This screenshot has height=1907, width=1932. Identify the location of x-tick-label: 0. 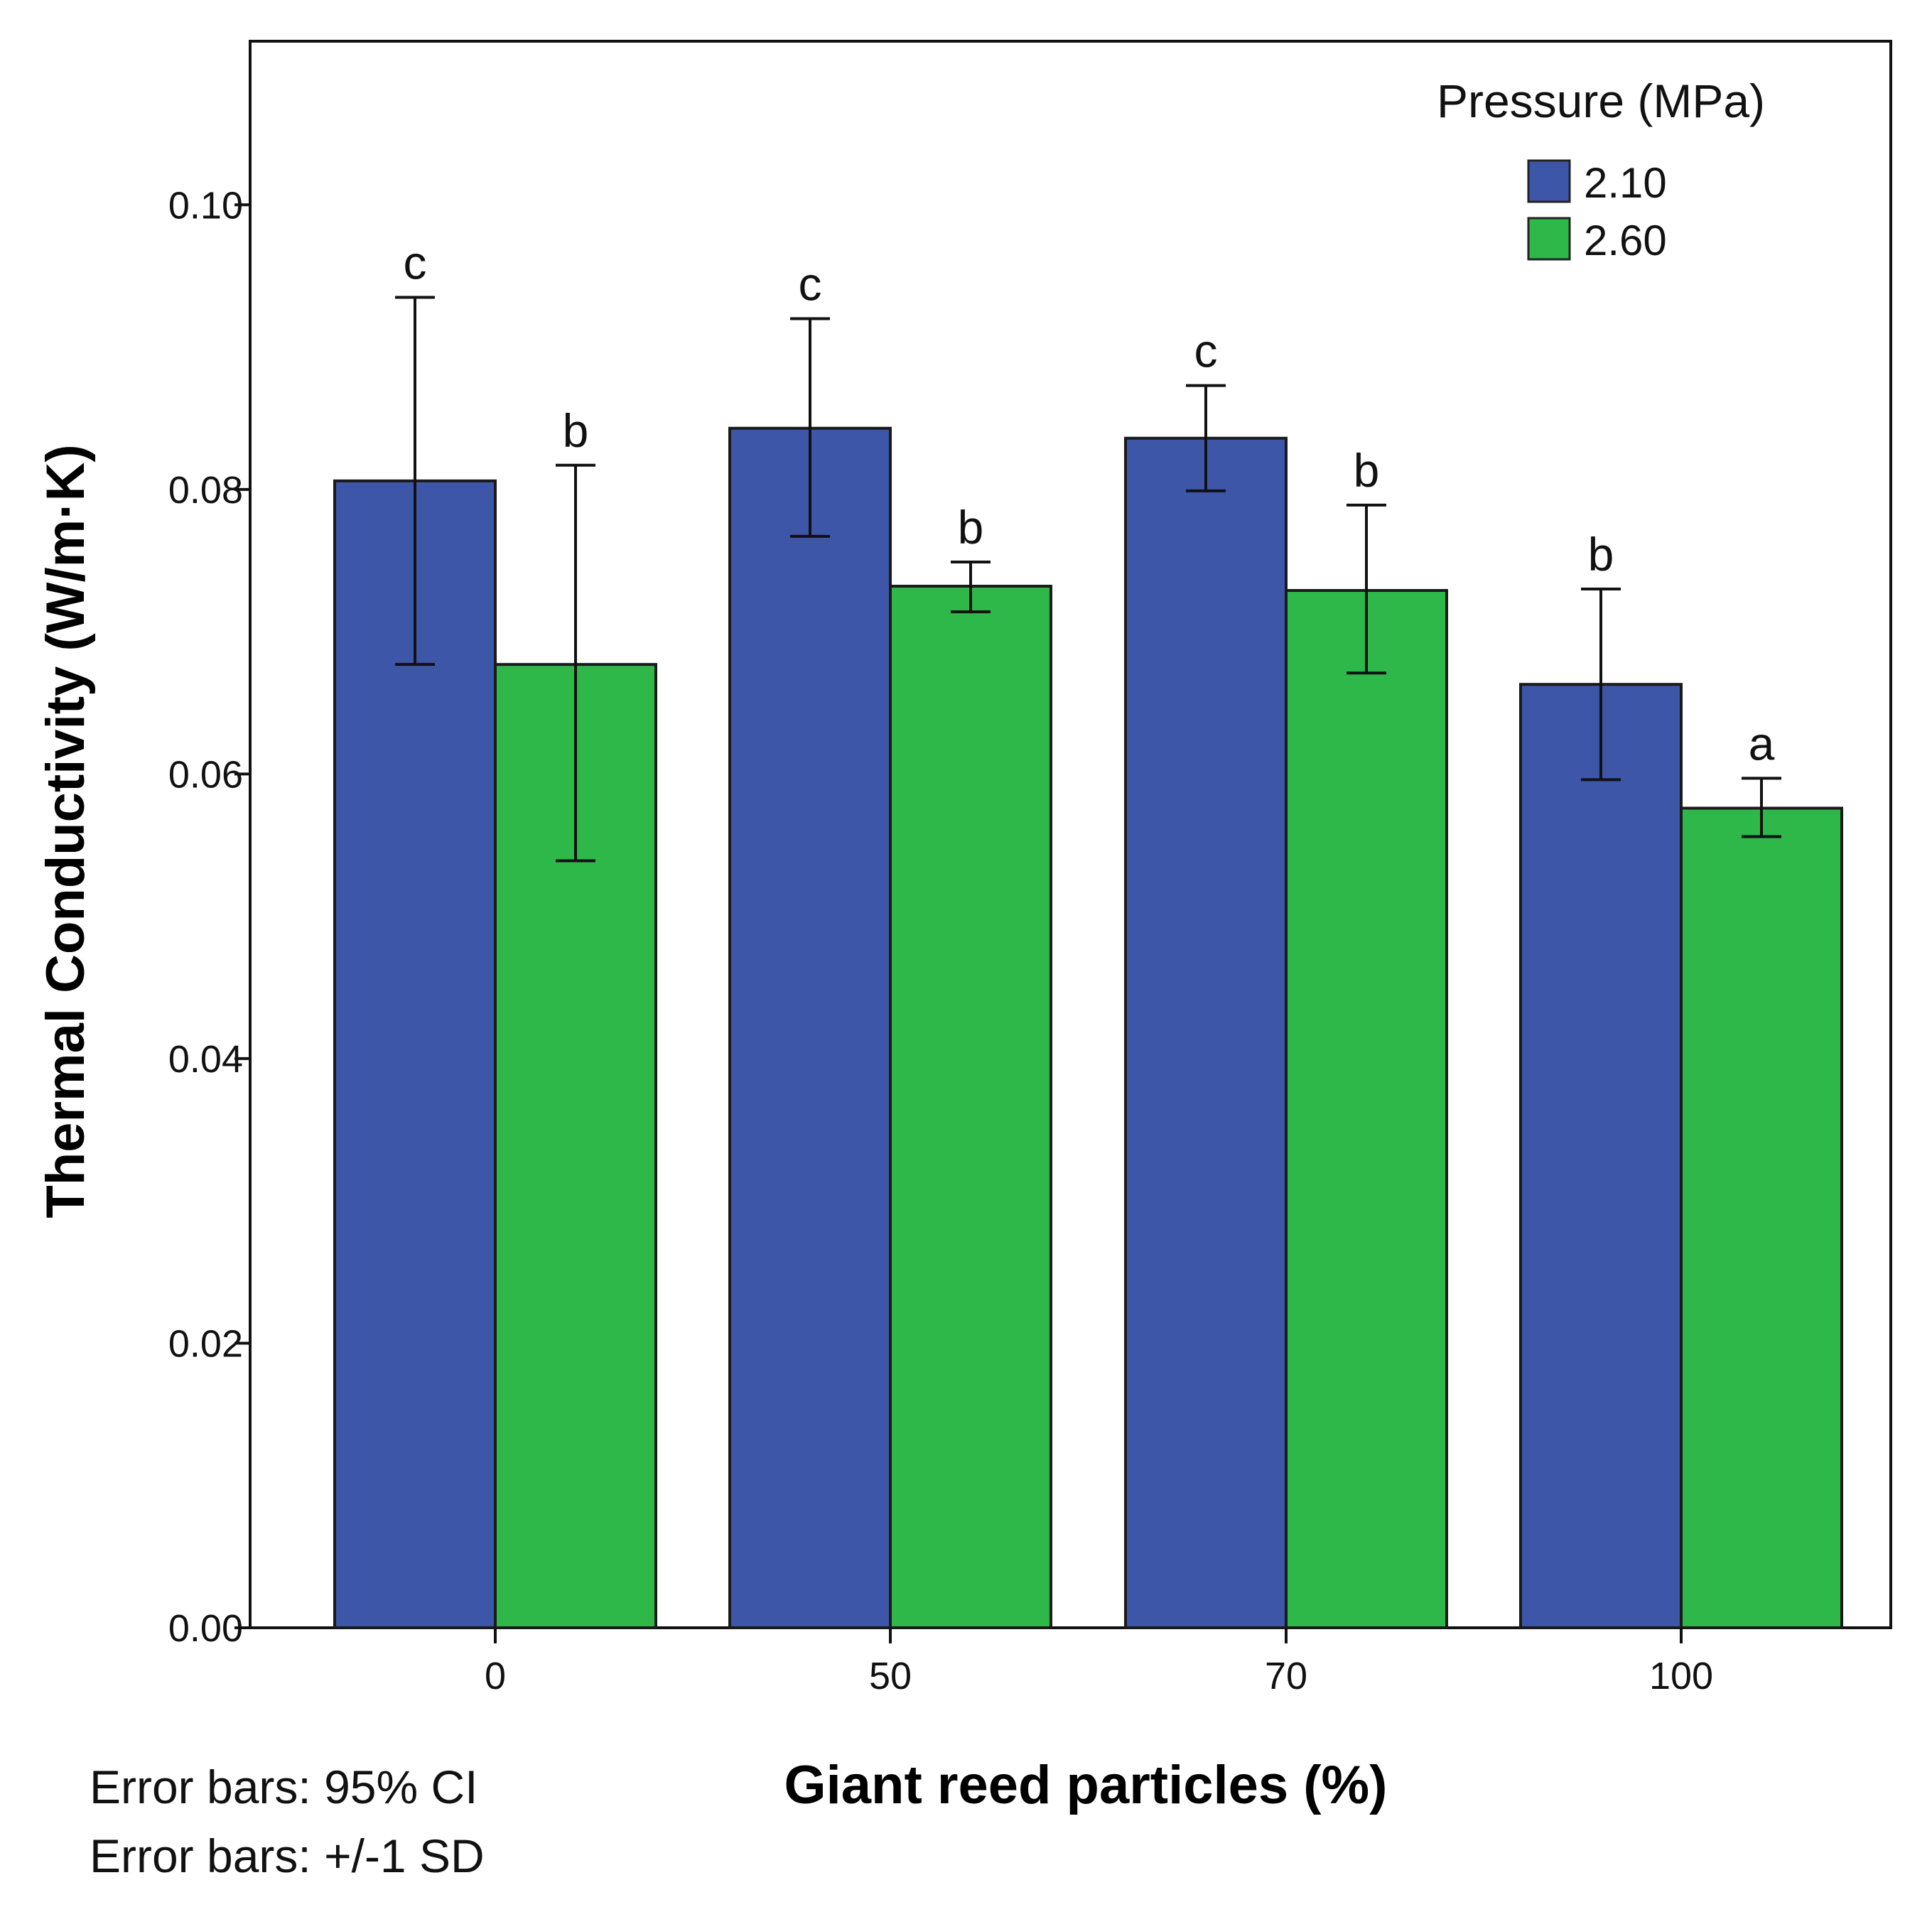
(495, 1676).